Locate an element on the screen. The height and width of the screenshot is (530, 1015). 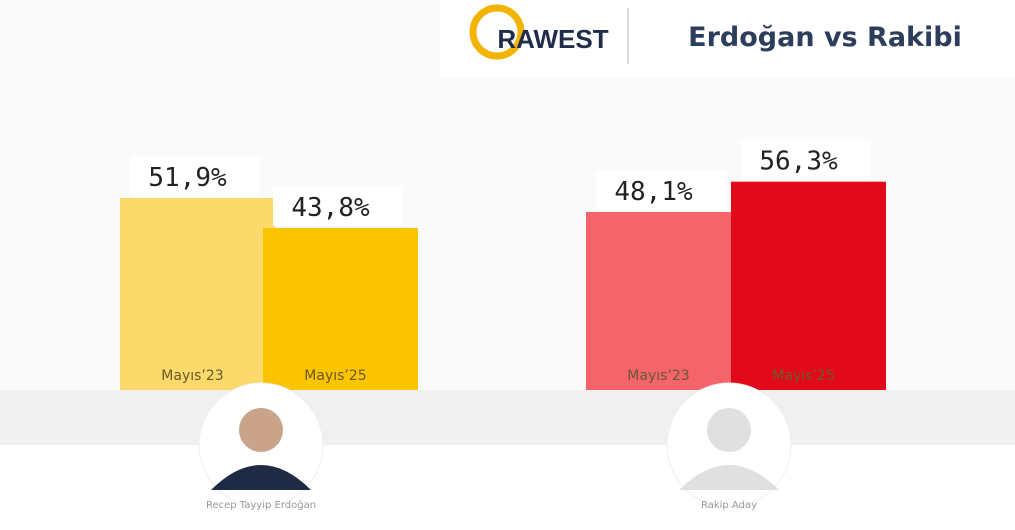
logo: RAWEST is located at coordinates (552, 39).